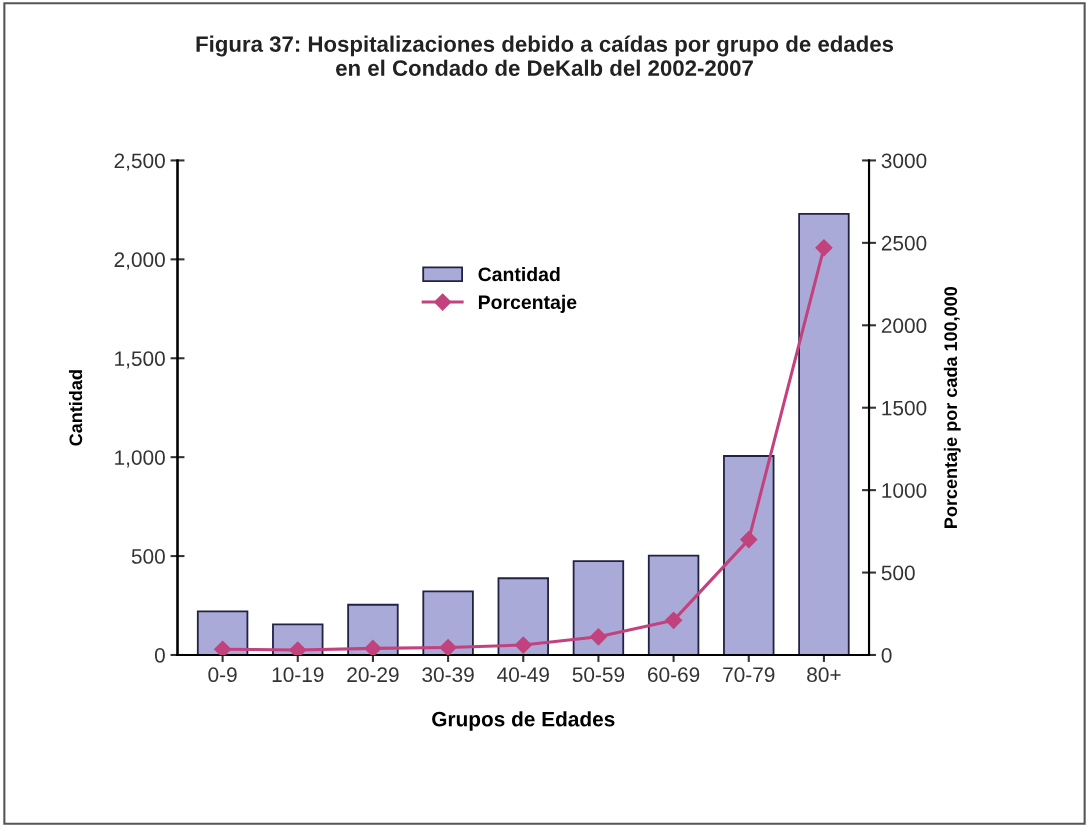  What do you see at coordinates (904, 161) in the screenshot?
I see `y2-tick-label: 3000` at bounding box center [904, 161].